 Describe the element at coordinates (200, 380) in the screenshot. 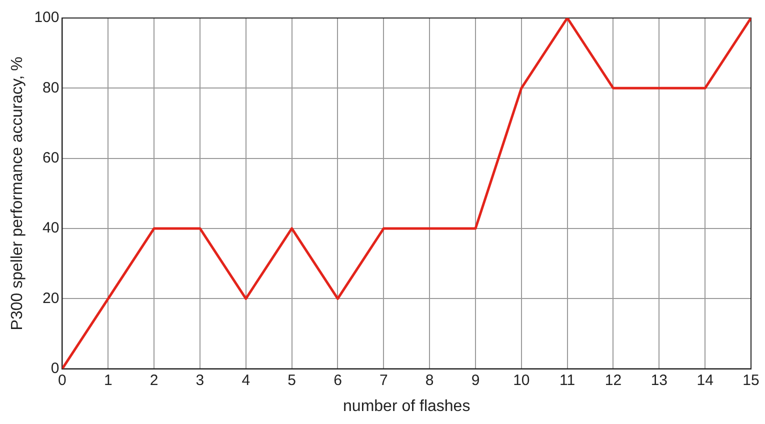

I see `x-tick-label: 3` at that location.